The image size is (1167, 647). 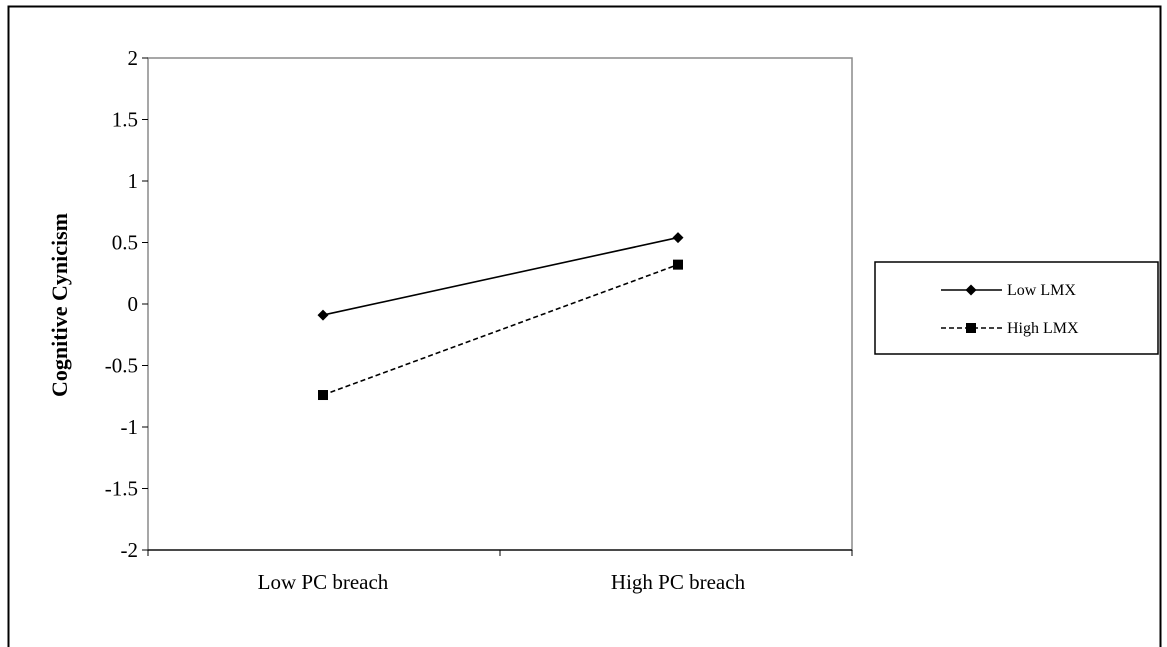 I want to click on series-group, so click(x=500, y=316).